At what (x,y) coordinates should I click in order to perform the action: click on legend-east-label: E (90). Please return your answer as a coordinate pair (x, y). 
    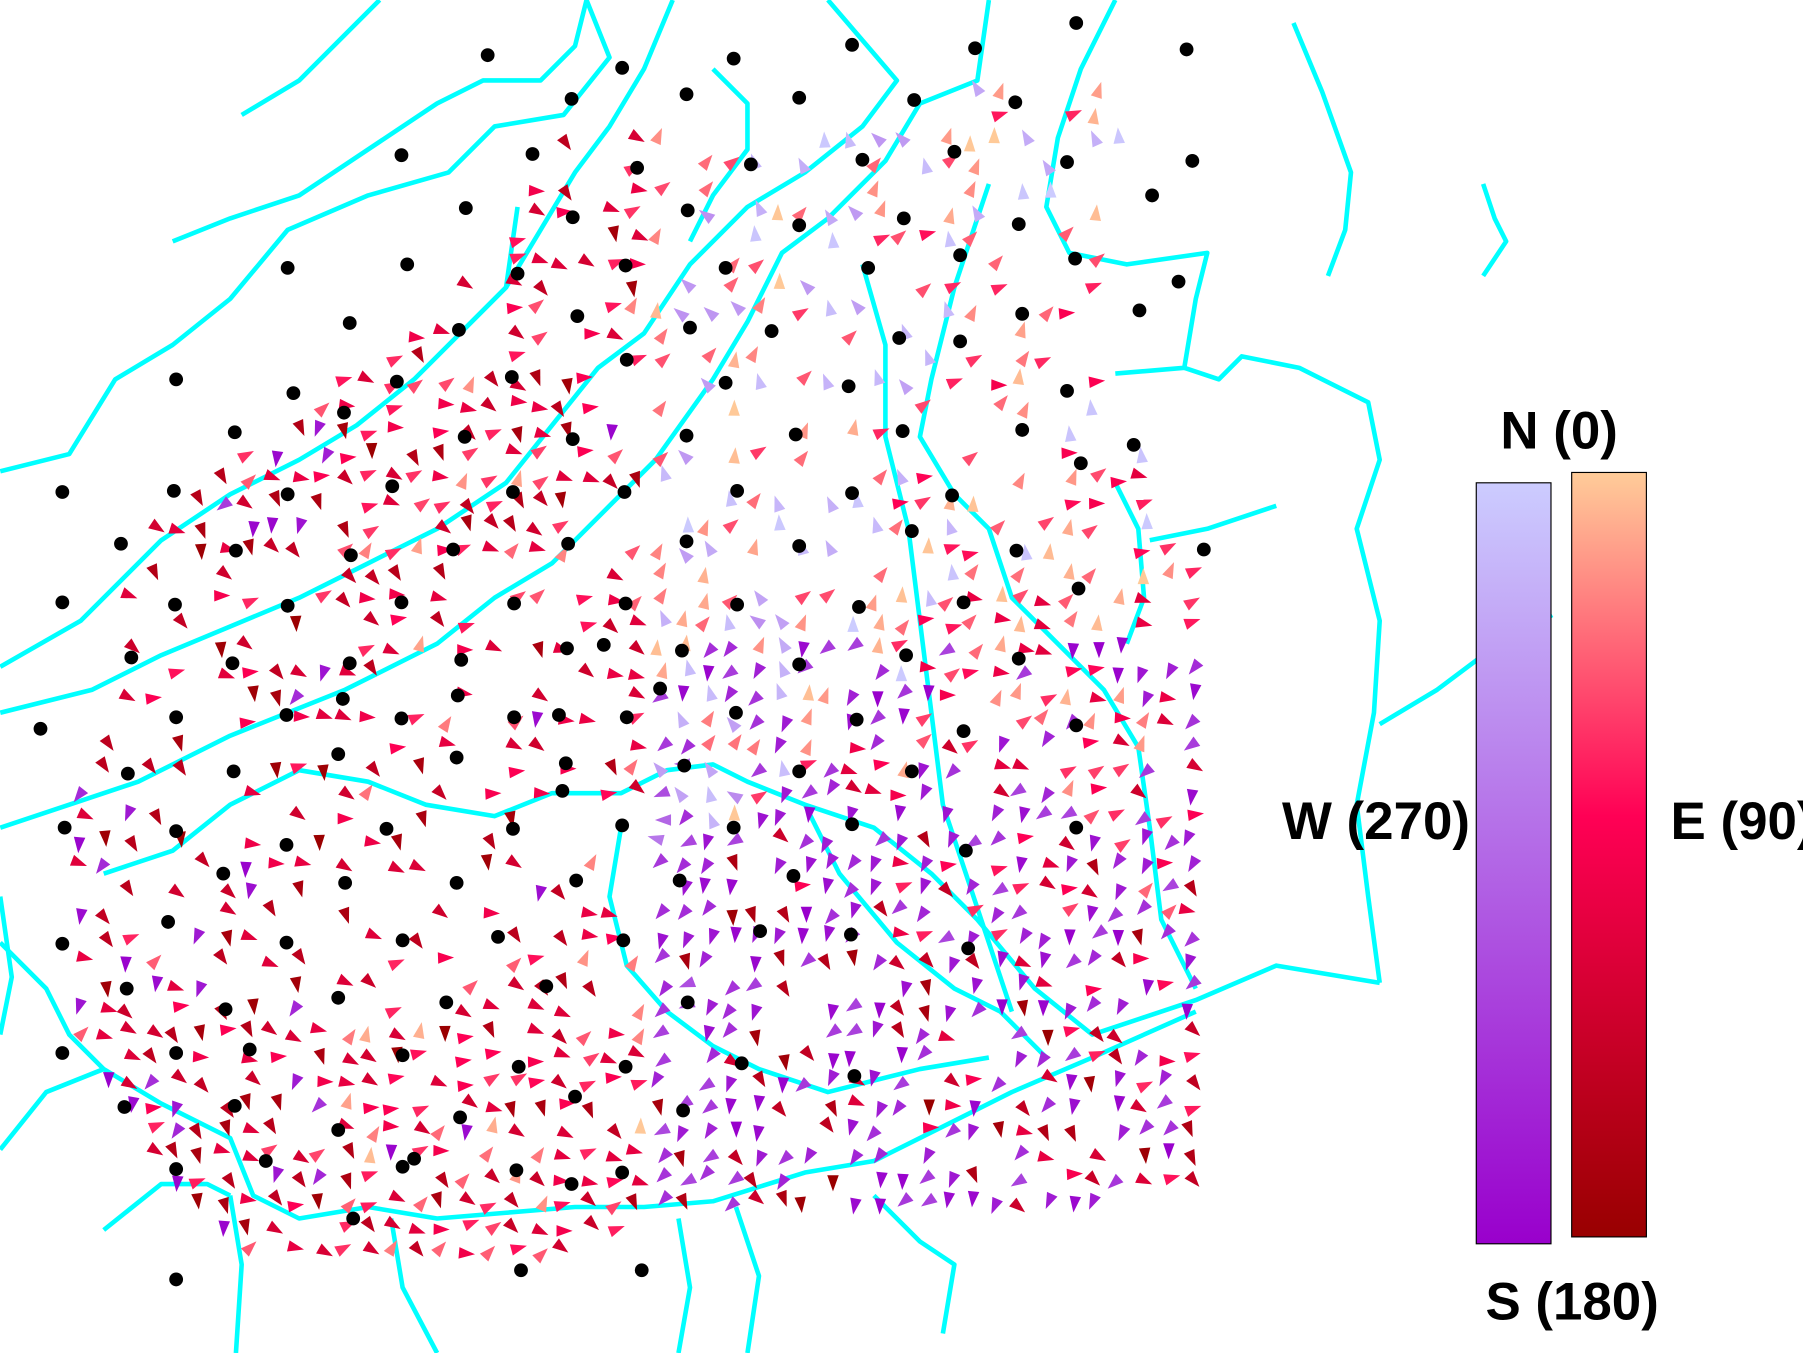
    Looking at the image, I should click on (1737, 821).